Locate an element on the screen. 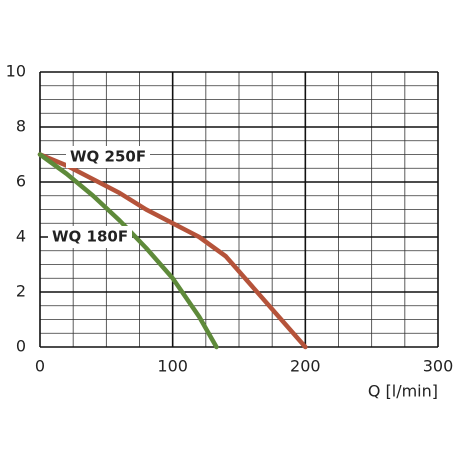 The height and width of the screenshot is (475, 475). y-tick-label: 4 is located at coordinates (21, 236).